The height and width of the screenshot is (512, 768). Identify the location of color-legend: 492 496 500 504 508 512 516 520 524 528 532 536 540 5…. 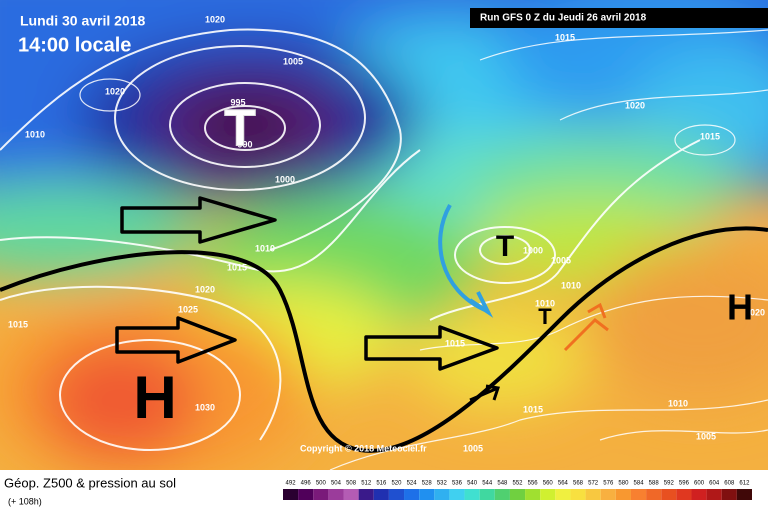
(517, 490).